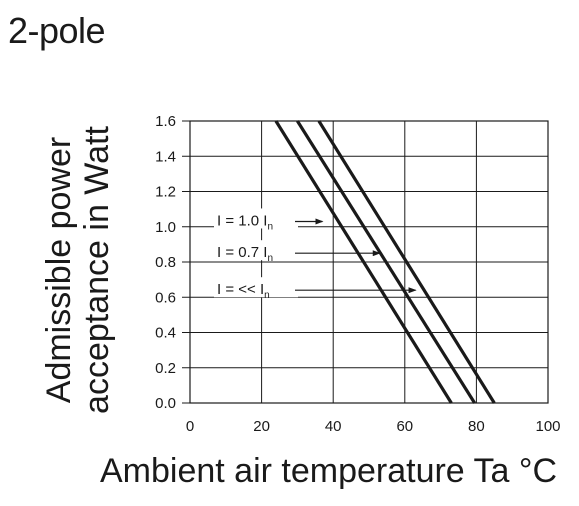  Describe the element at coordinates (165, 333) in the screenshot. I see `y-tick-label: 0.4` at that location.